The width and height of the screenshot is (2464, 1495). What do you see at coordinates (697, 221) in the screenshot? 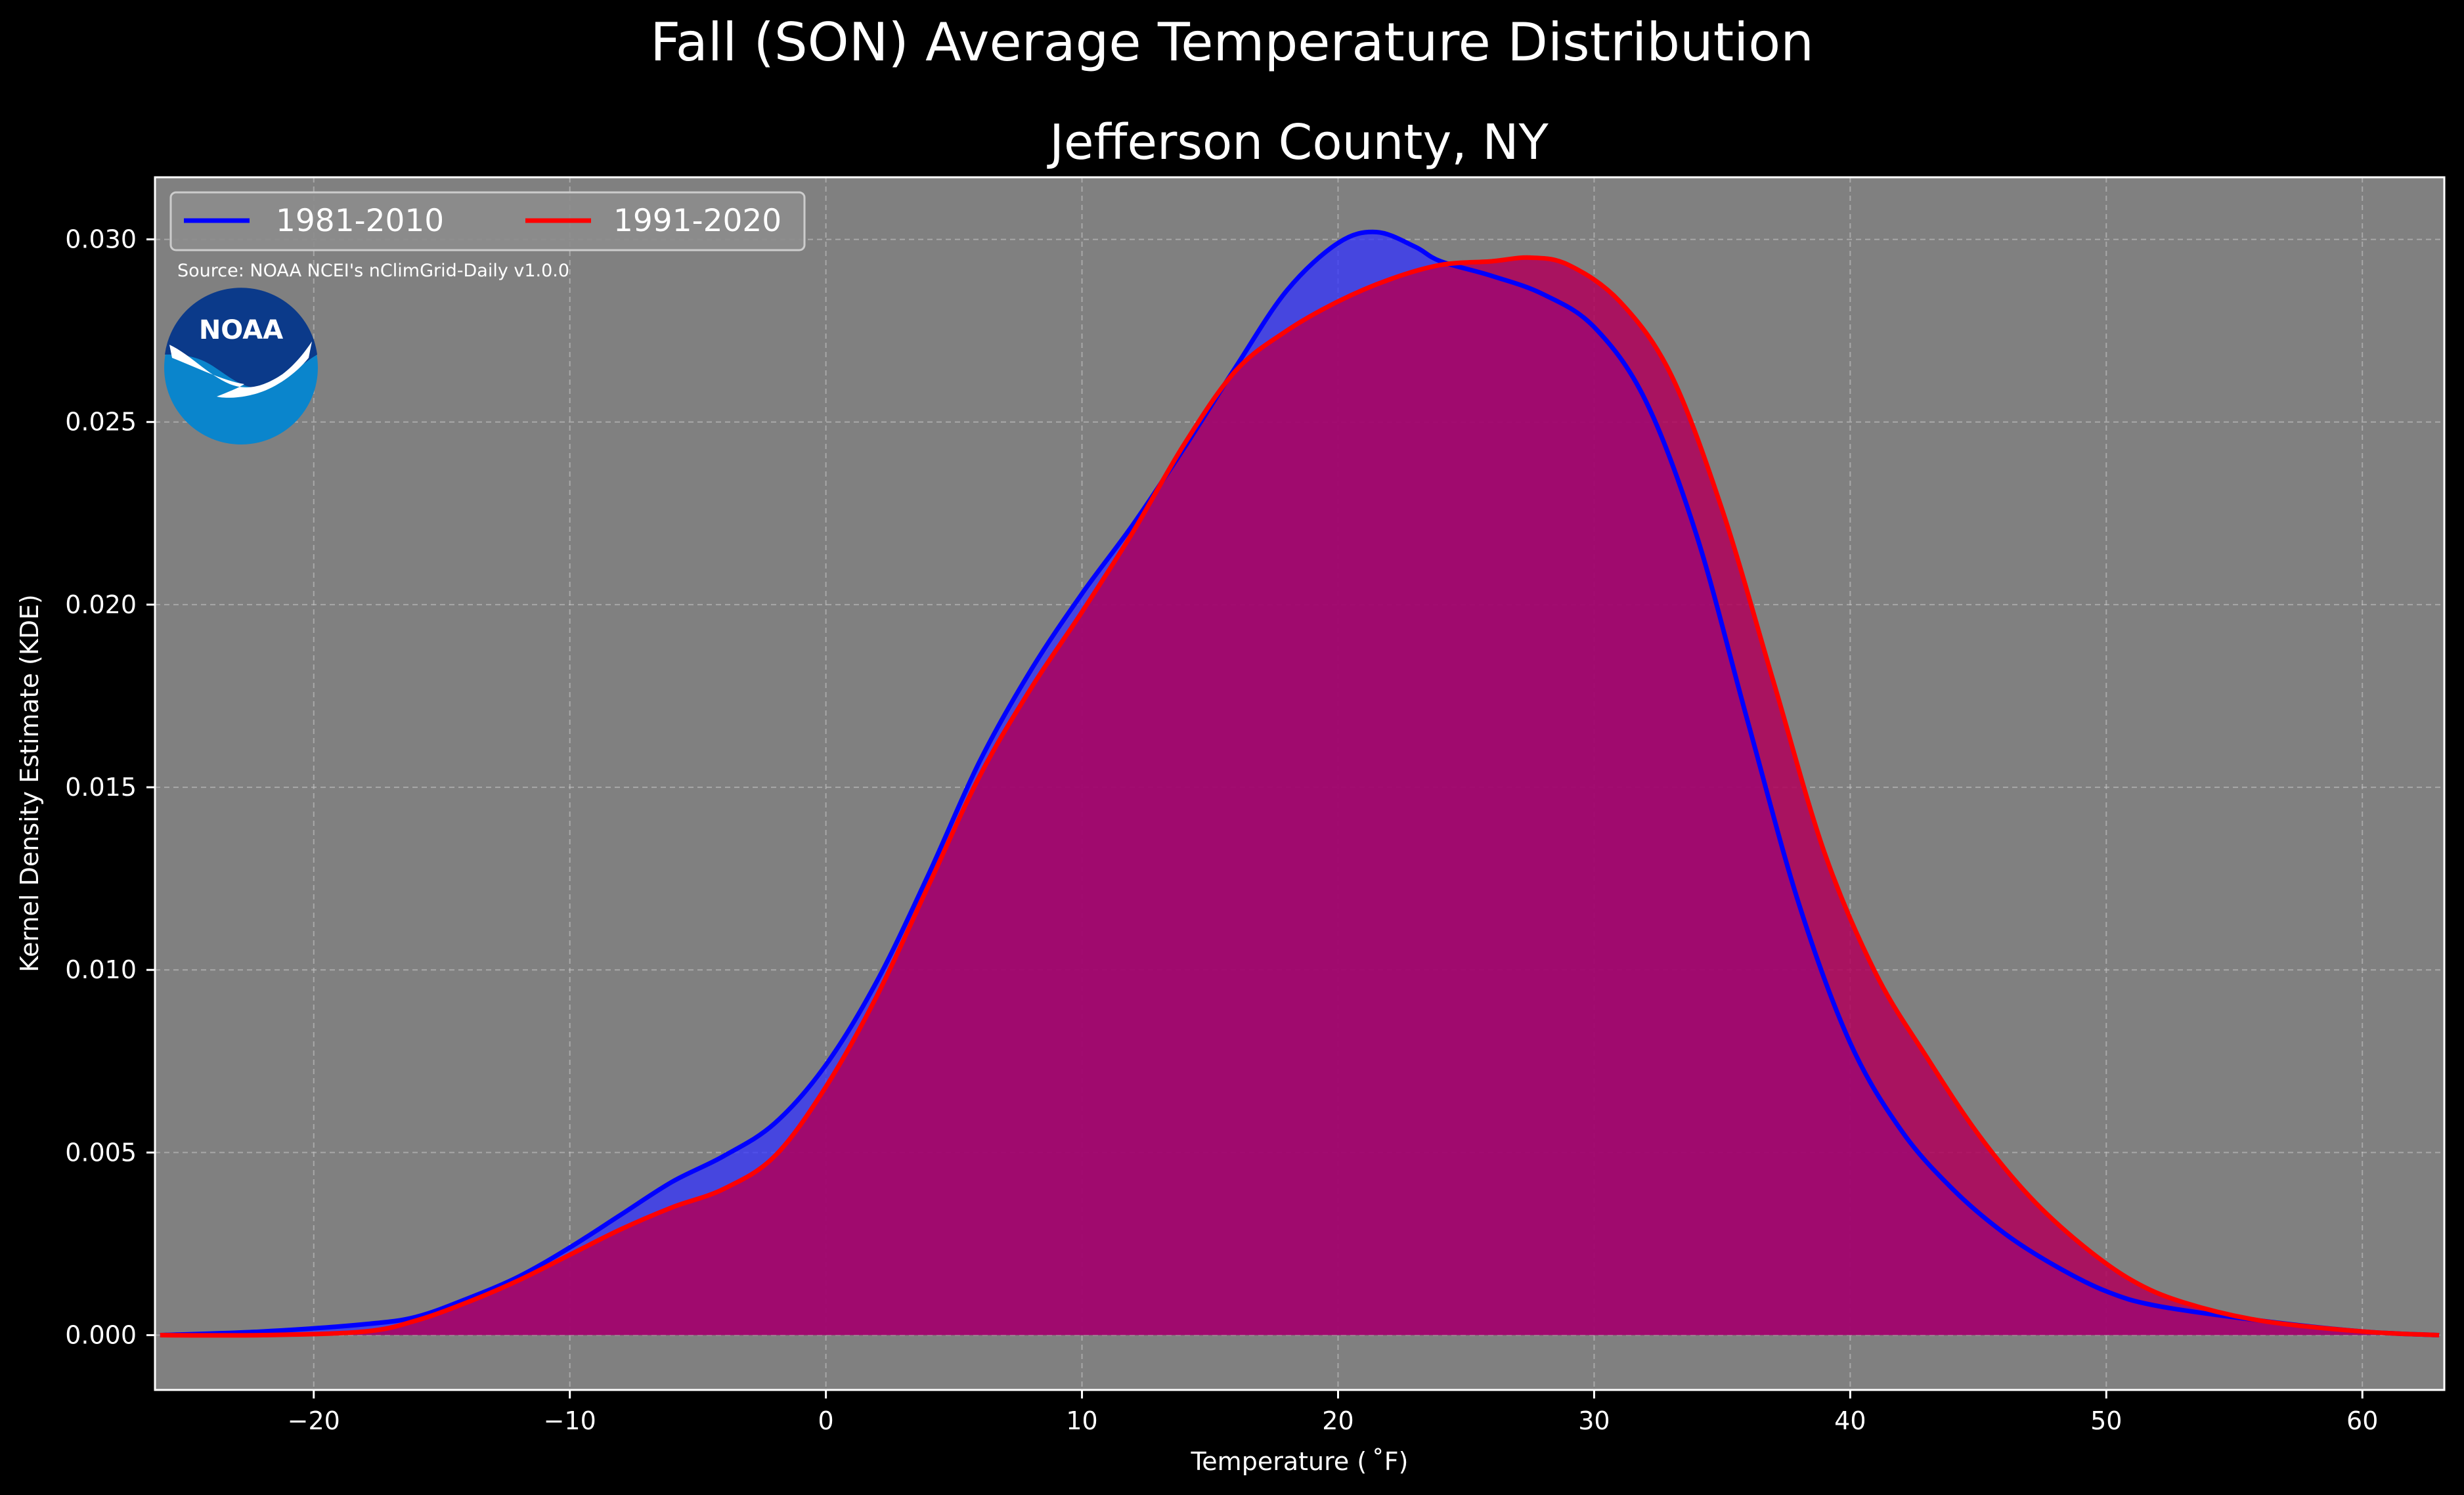
I see `legend-label-1991-2020: 1991-2020` at bounding box center [697, 221].